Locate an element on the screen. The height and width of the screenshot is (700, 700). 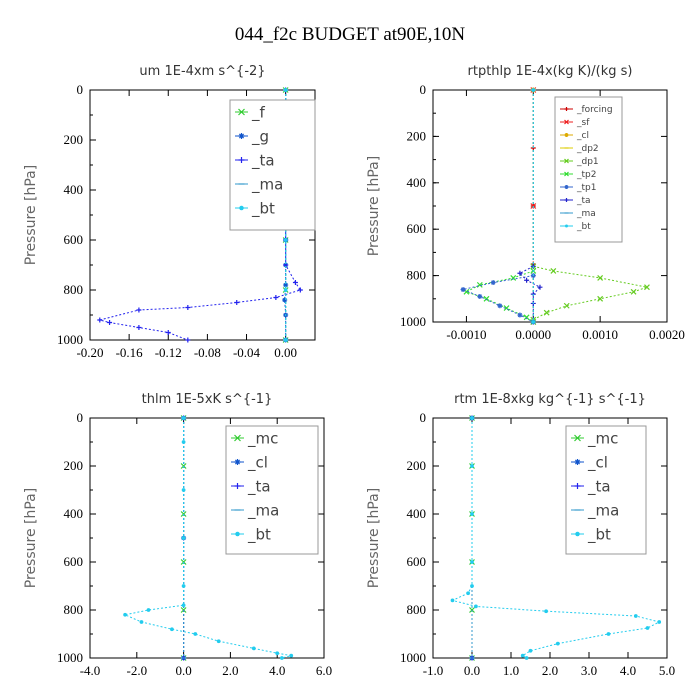
x-tick-label: -4.0 is located at coordinates (90, 670).